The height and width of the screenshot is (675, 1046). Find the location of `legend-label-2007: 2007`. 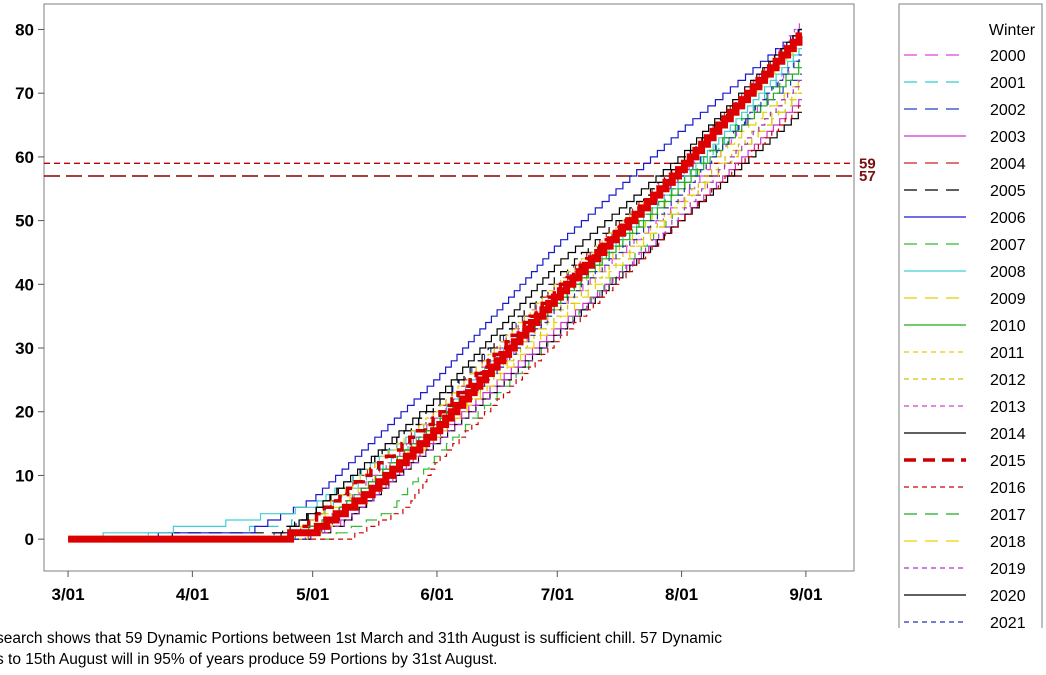

legend-label-2007: 2007 is located at coordinates (1008, 245).